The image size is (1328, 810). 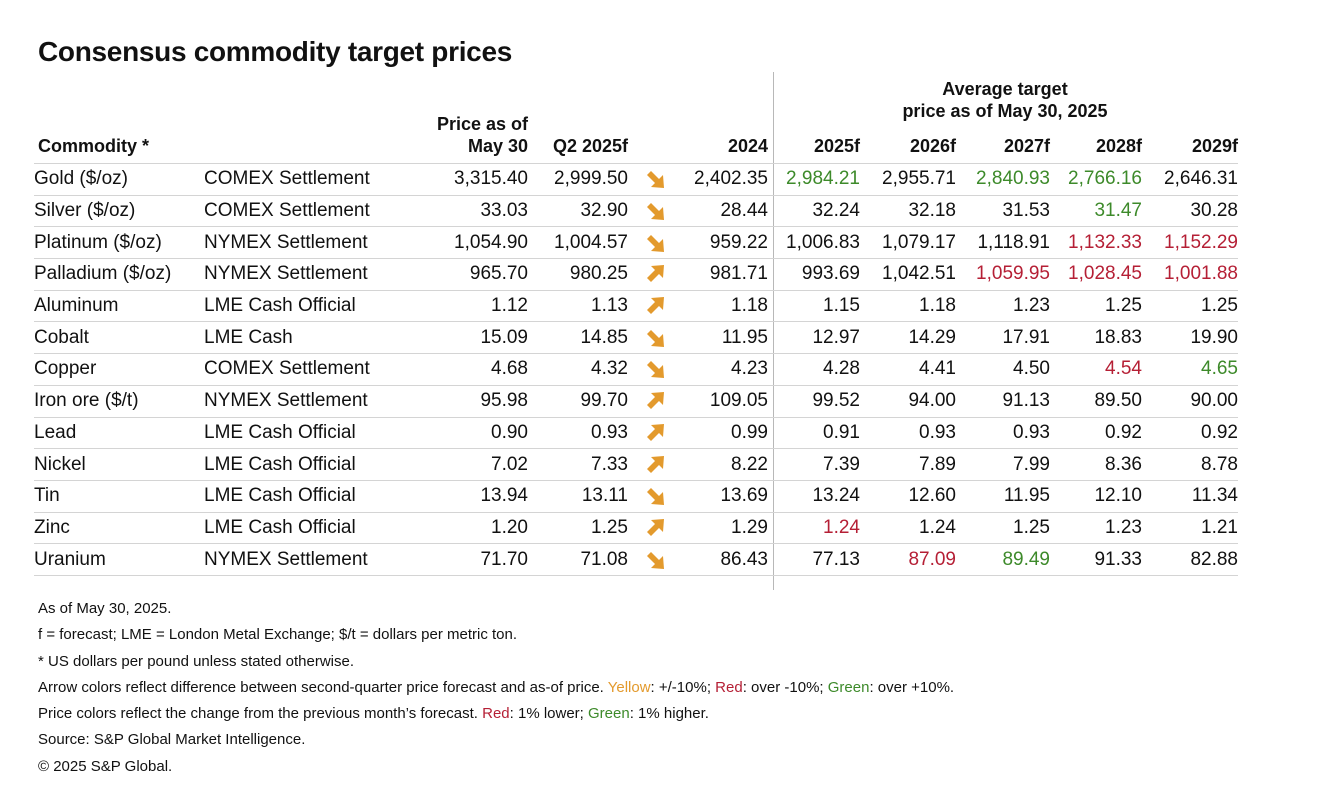 I want to click on forecast-2025-cell: 0.91, so click(x=814, y=432).